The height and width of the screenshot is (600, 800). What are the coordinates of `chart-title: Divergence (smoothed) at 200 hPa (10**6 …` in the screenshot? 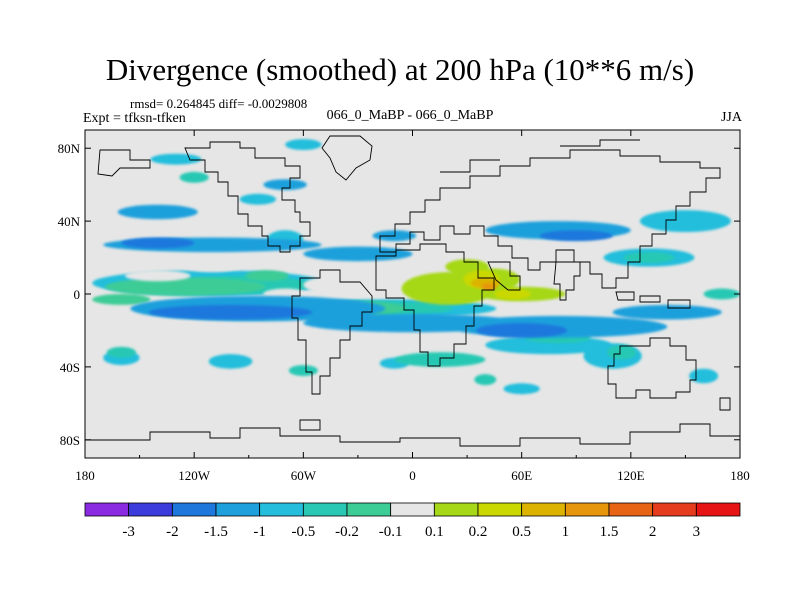 It's located at (400, 69).